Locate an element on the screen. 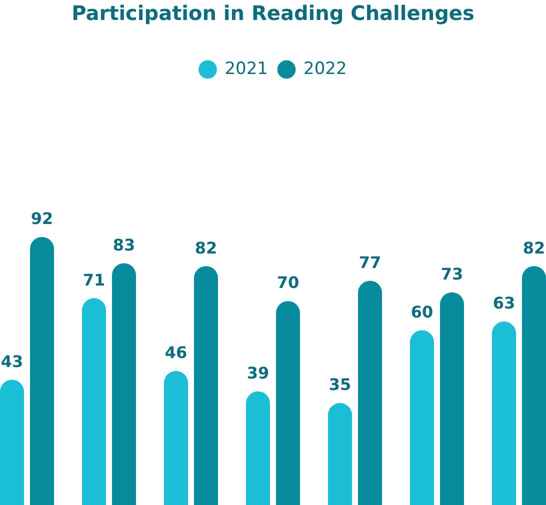 This screenshot has height=505, width=546. data-label: 35 is located at coordinates (340, 384).